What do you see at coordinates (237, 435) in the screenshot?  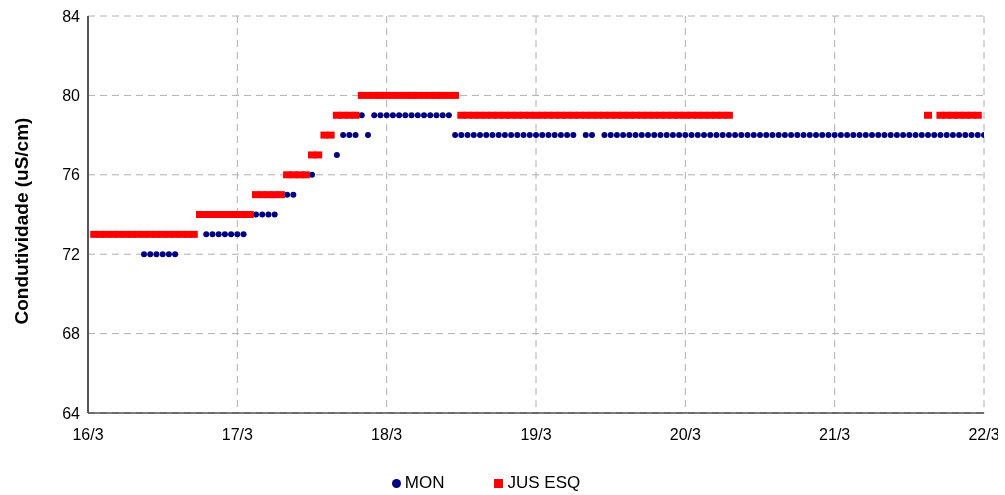 I see `x-tick-label: 17/3` at bounding box center [237, 435].